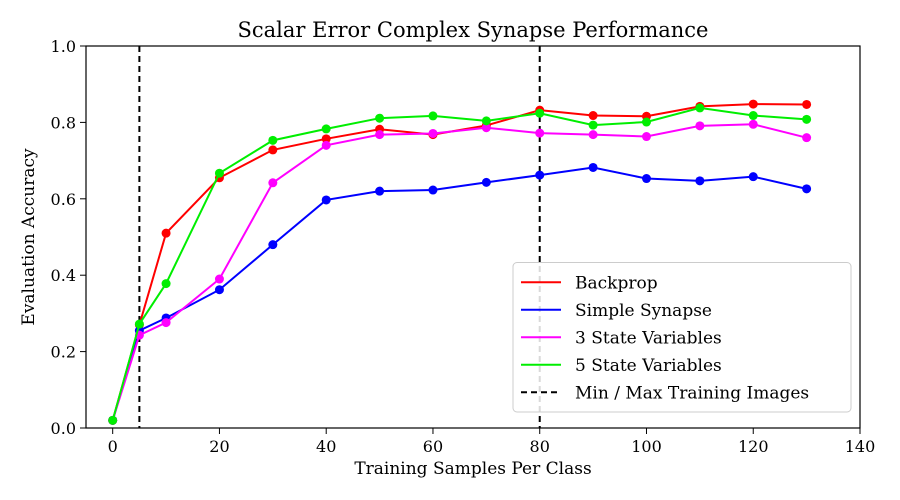  What do you see at coordinates (646, 446) in the screenshot?
I see `x-tick-label-5: 100` at bounding box center [646, 446].